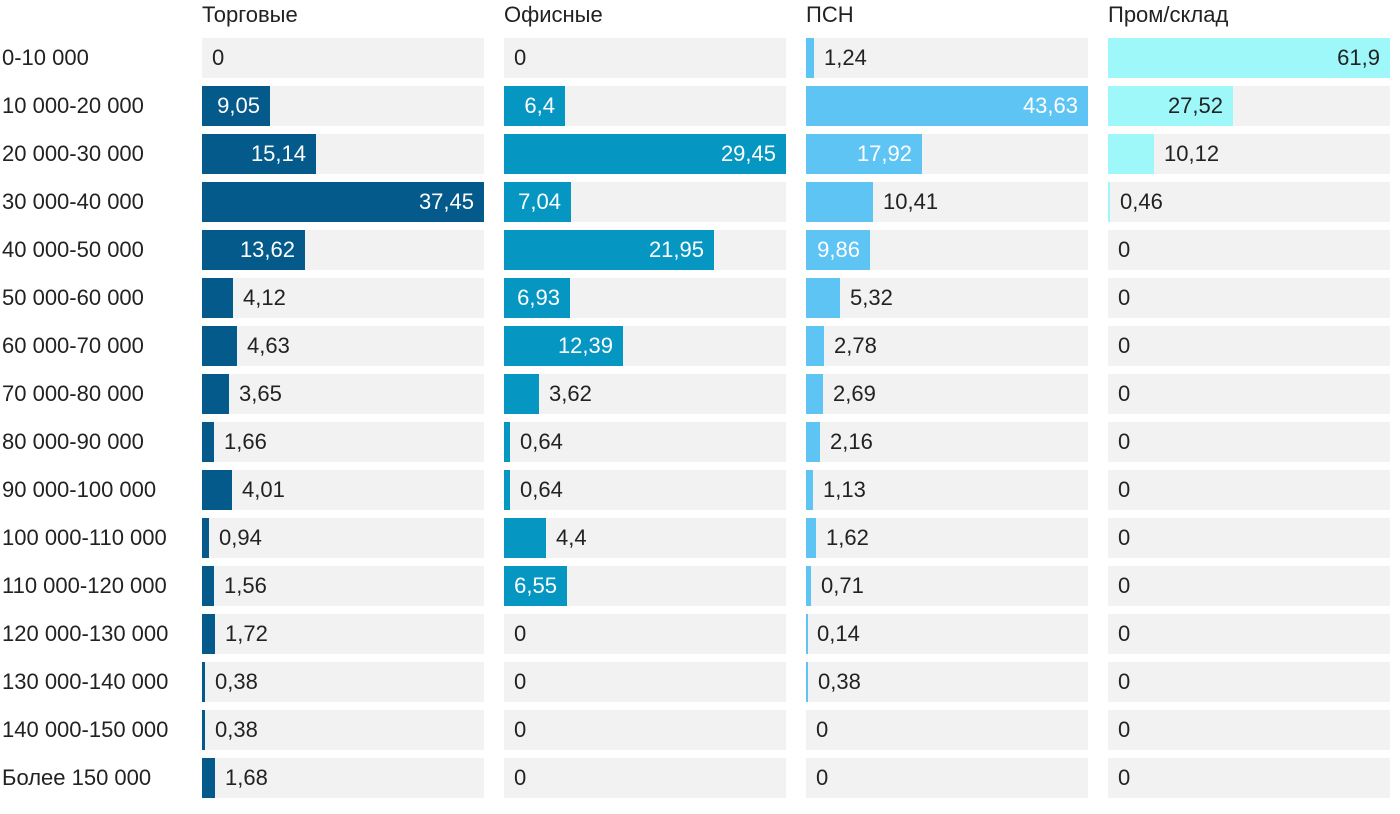 The image size is (1400, 814). Describe the element at coordinates (79, 489) in the screenshot. I see `category-label: 90 000-100 000` at that location.